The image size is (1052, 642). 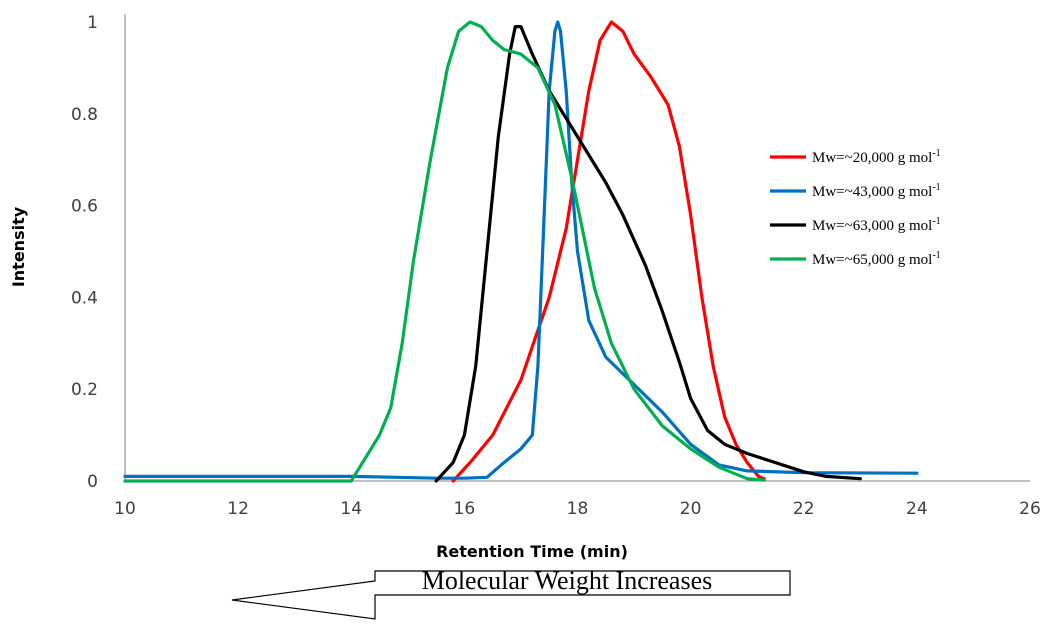 I want to click on x-tick-label: 16, so click(x=465, y=509).